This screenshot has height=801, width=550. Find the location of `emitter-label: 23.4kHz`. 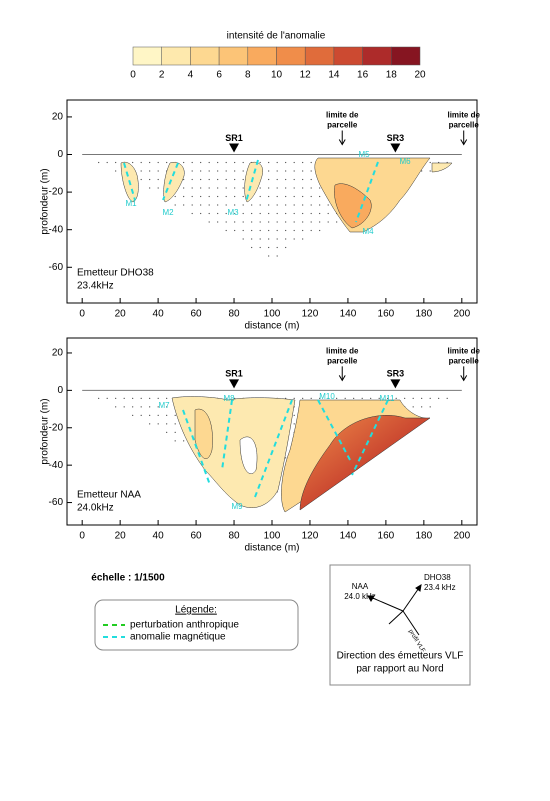

emitter-label: 23.4kHz is located at coordinates (95, 286).